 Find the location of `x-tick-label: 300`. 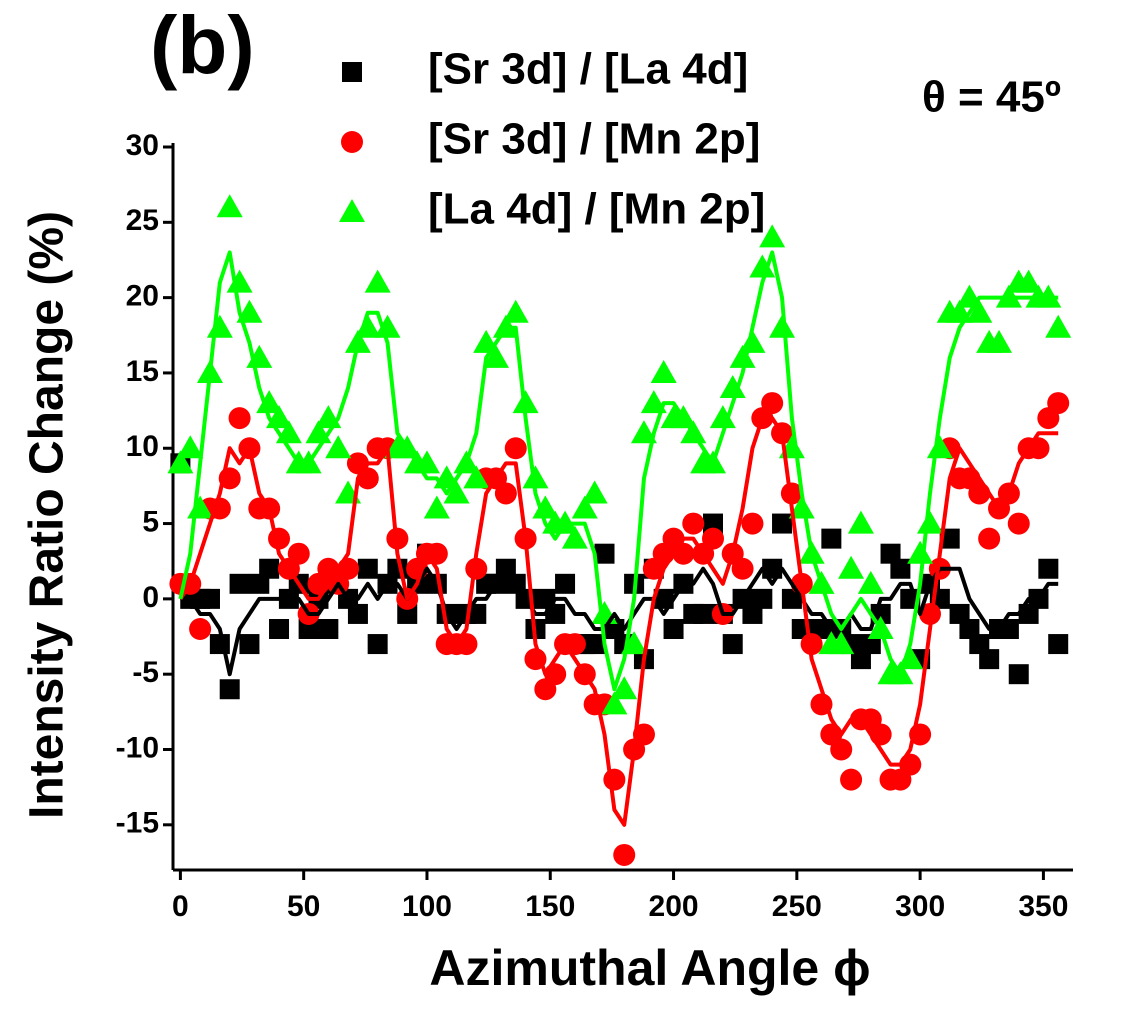

x-tick-label: 300 is located at coordinates (920, 906).